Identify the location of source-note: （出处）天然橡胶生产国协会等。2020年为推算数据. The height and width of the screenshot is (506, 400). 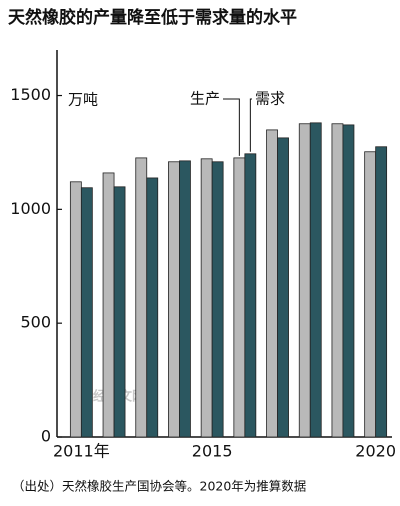
(159, 486).